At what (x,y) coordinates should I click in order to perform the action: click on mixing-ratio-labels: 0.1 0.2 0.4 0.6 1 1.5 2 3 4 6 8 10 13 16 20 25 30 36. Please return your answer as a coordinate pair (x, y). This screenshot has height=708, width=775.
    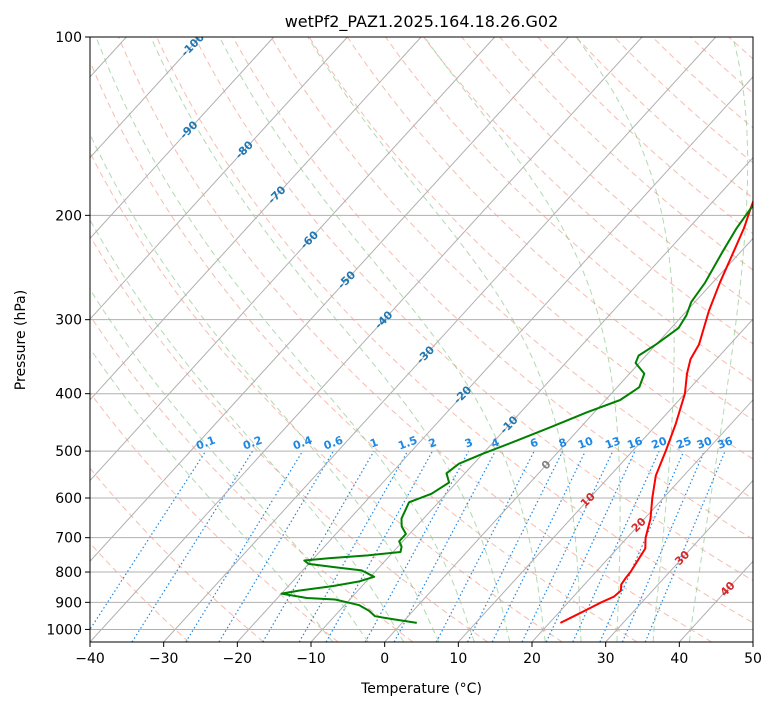
    Looking at the image, I should click on (464, 443).